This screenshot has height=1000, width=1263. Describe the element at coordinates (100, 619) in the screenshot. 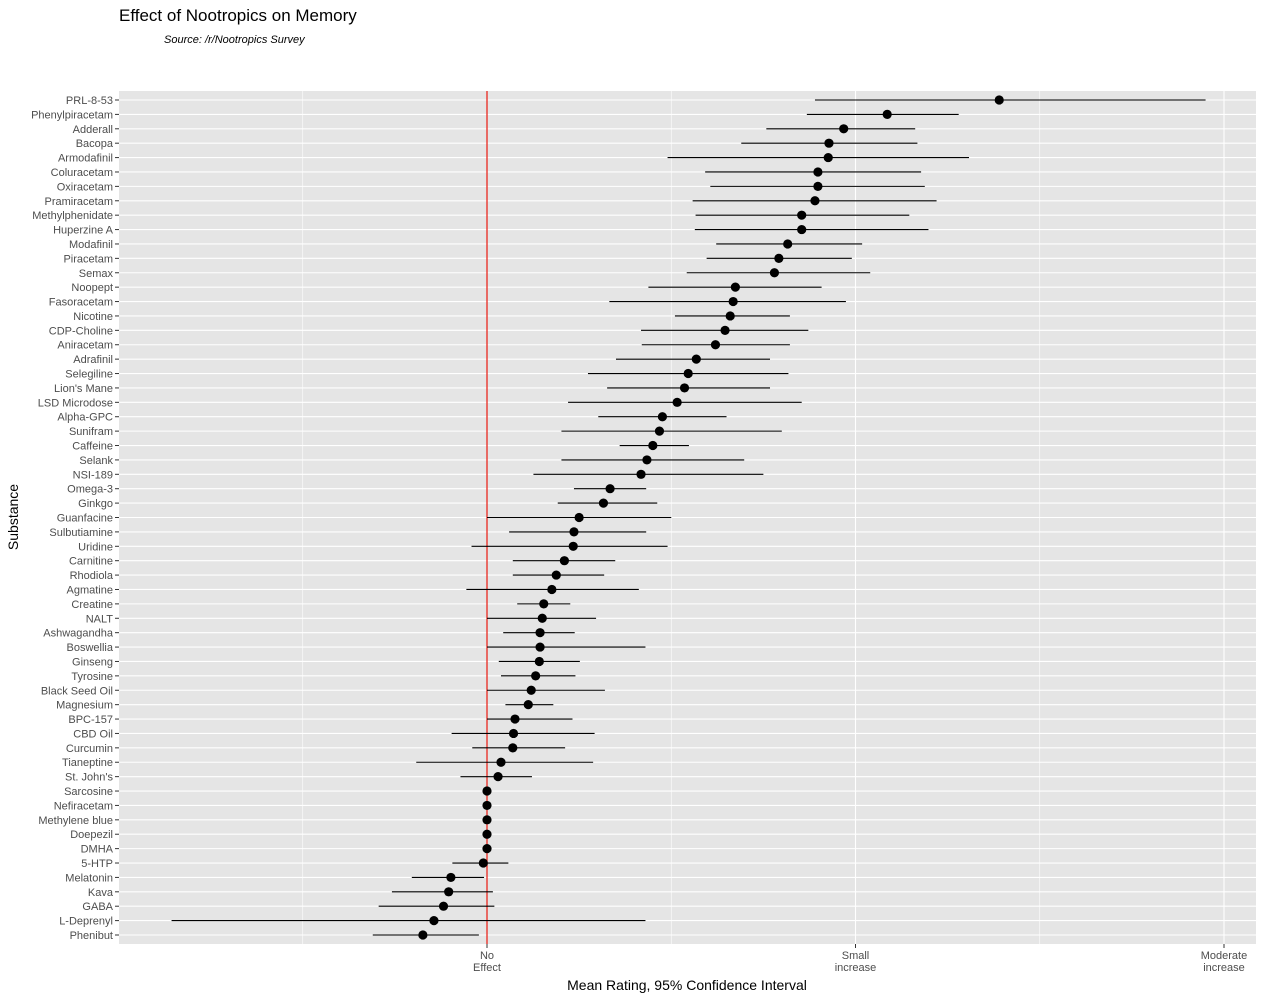

I see `y-tick-label: NALT` at that location.